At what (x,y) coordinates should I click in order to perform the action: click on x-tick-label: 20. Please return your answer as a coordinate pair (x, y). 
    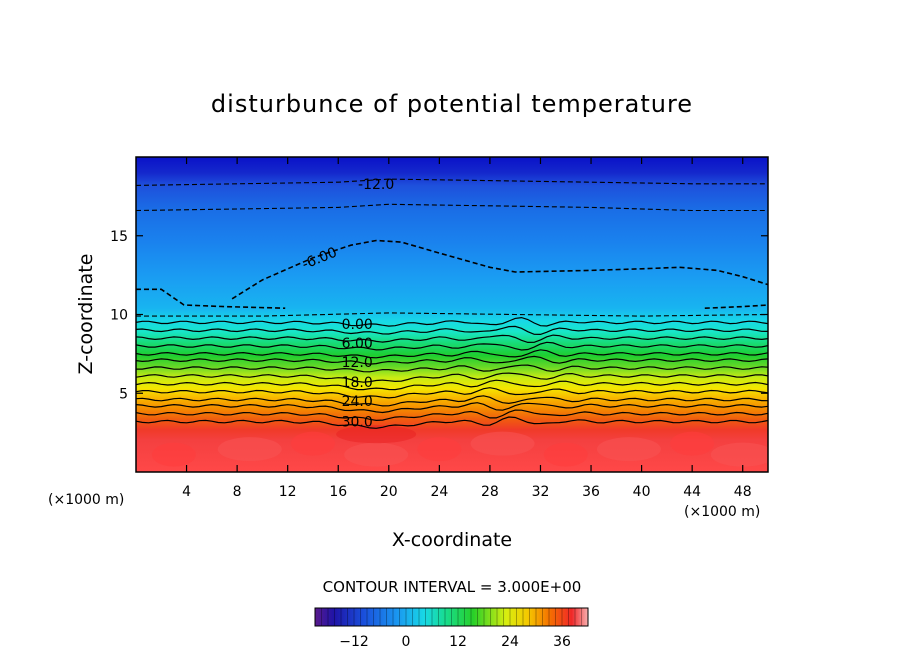
    Looking at the image, I should click on (389, 492).